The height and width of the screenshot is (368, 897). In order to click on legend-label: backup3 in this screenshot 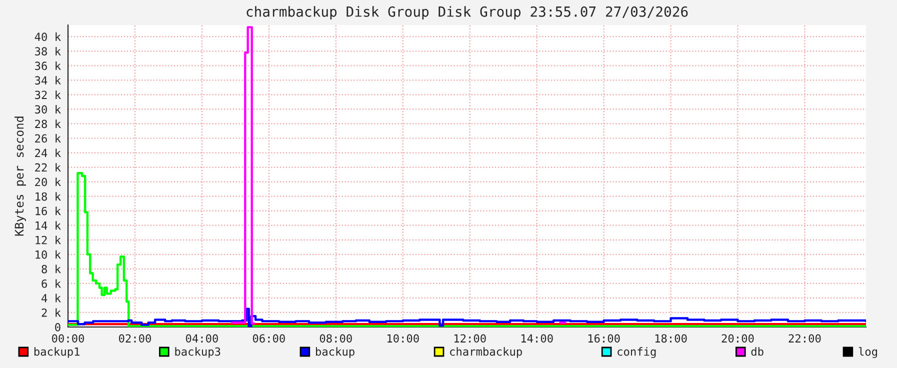, I will do `click(197, 352)`.